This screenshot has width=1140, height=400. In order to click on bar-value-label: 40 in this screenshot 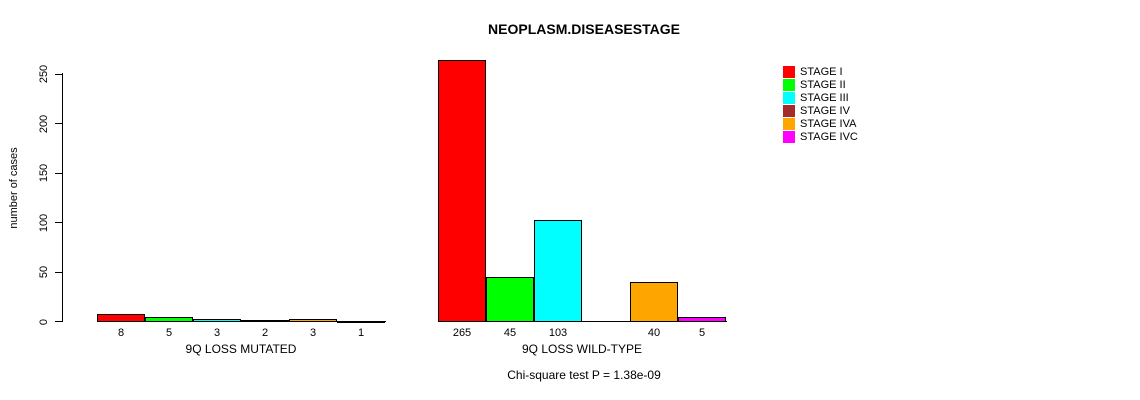, I will do `click(654, 333)`.